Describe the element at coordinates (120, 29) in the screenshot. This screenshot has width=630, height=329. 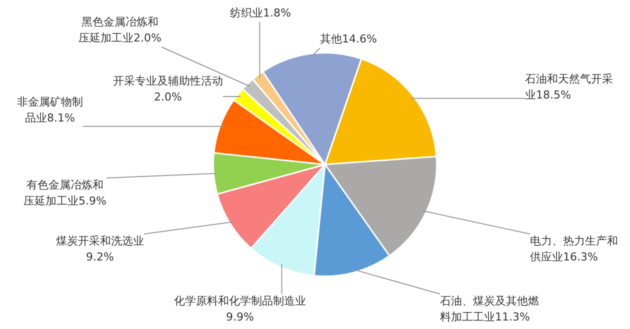
I see `slice-label: 黑色金属冶炼和压延加工业2.0%` at that location.